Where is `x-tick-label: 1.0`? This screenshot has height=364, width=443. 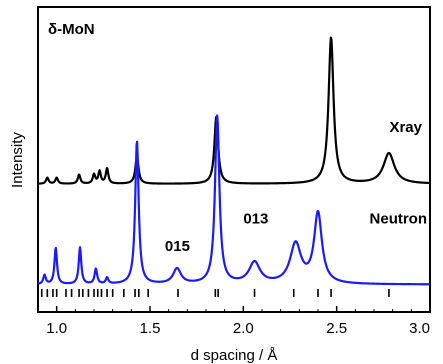 x-tick-label: 1.0 is located at coordinates (56, 328).